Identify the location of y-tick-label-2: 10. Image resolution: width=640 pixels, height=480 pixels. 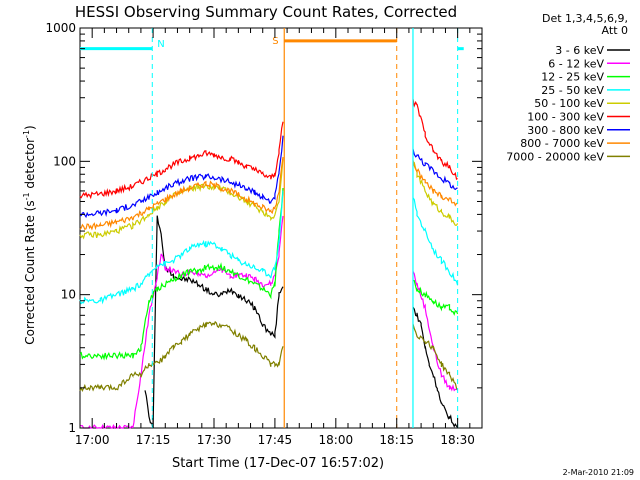
(68, 295).